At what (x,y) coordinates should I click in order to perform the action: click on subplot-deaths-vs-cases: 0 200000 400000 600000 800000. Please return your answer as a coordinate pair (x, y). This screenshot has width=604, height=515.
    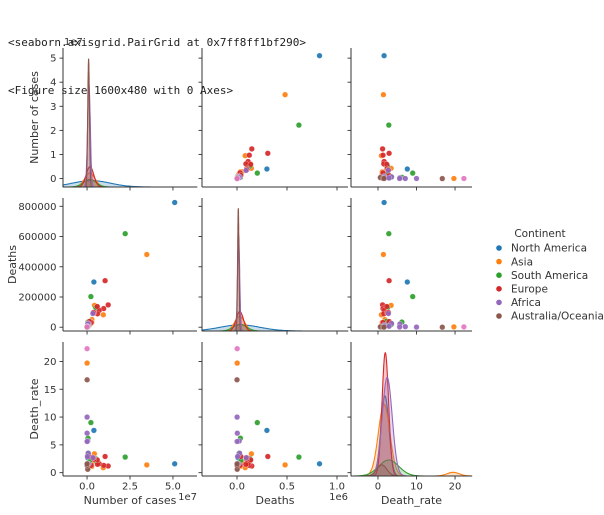
    Looking at the image, I should click on (107, 266).